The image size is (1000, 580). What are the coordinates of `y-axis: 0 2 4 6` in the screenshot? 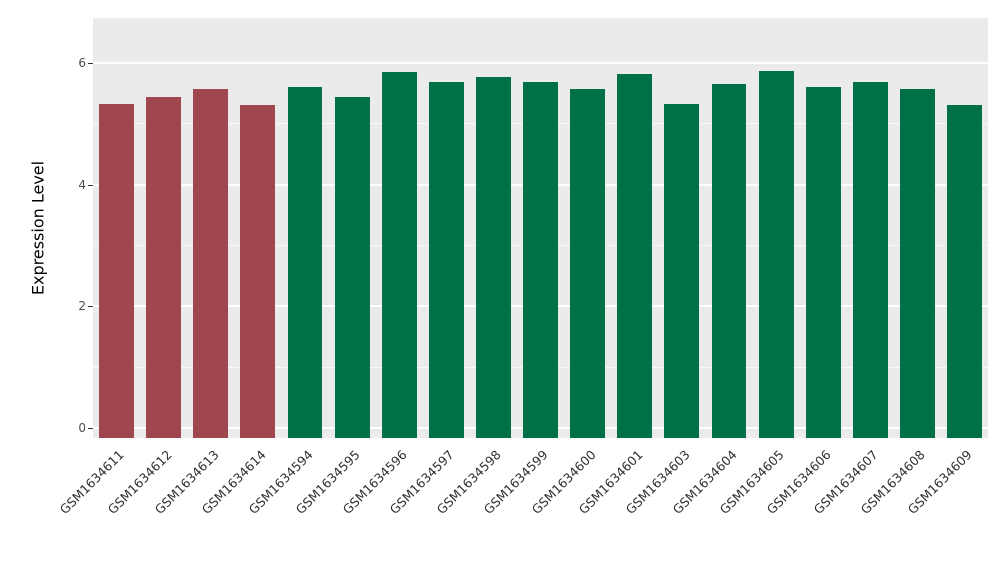 It's located at (43, 228).